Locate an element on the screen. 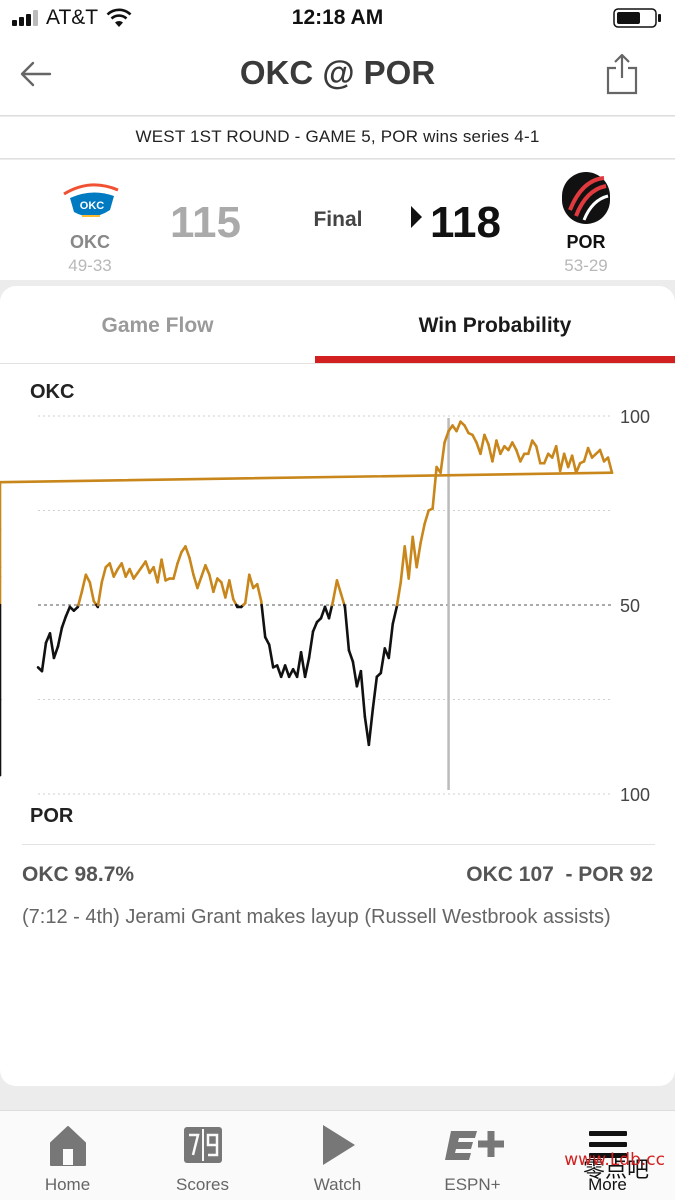  nav-scores-label: Scores is located at coordinates (202, 1184).